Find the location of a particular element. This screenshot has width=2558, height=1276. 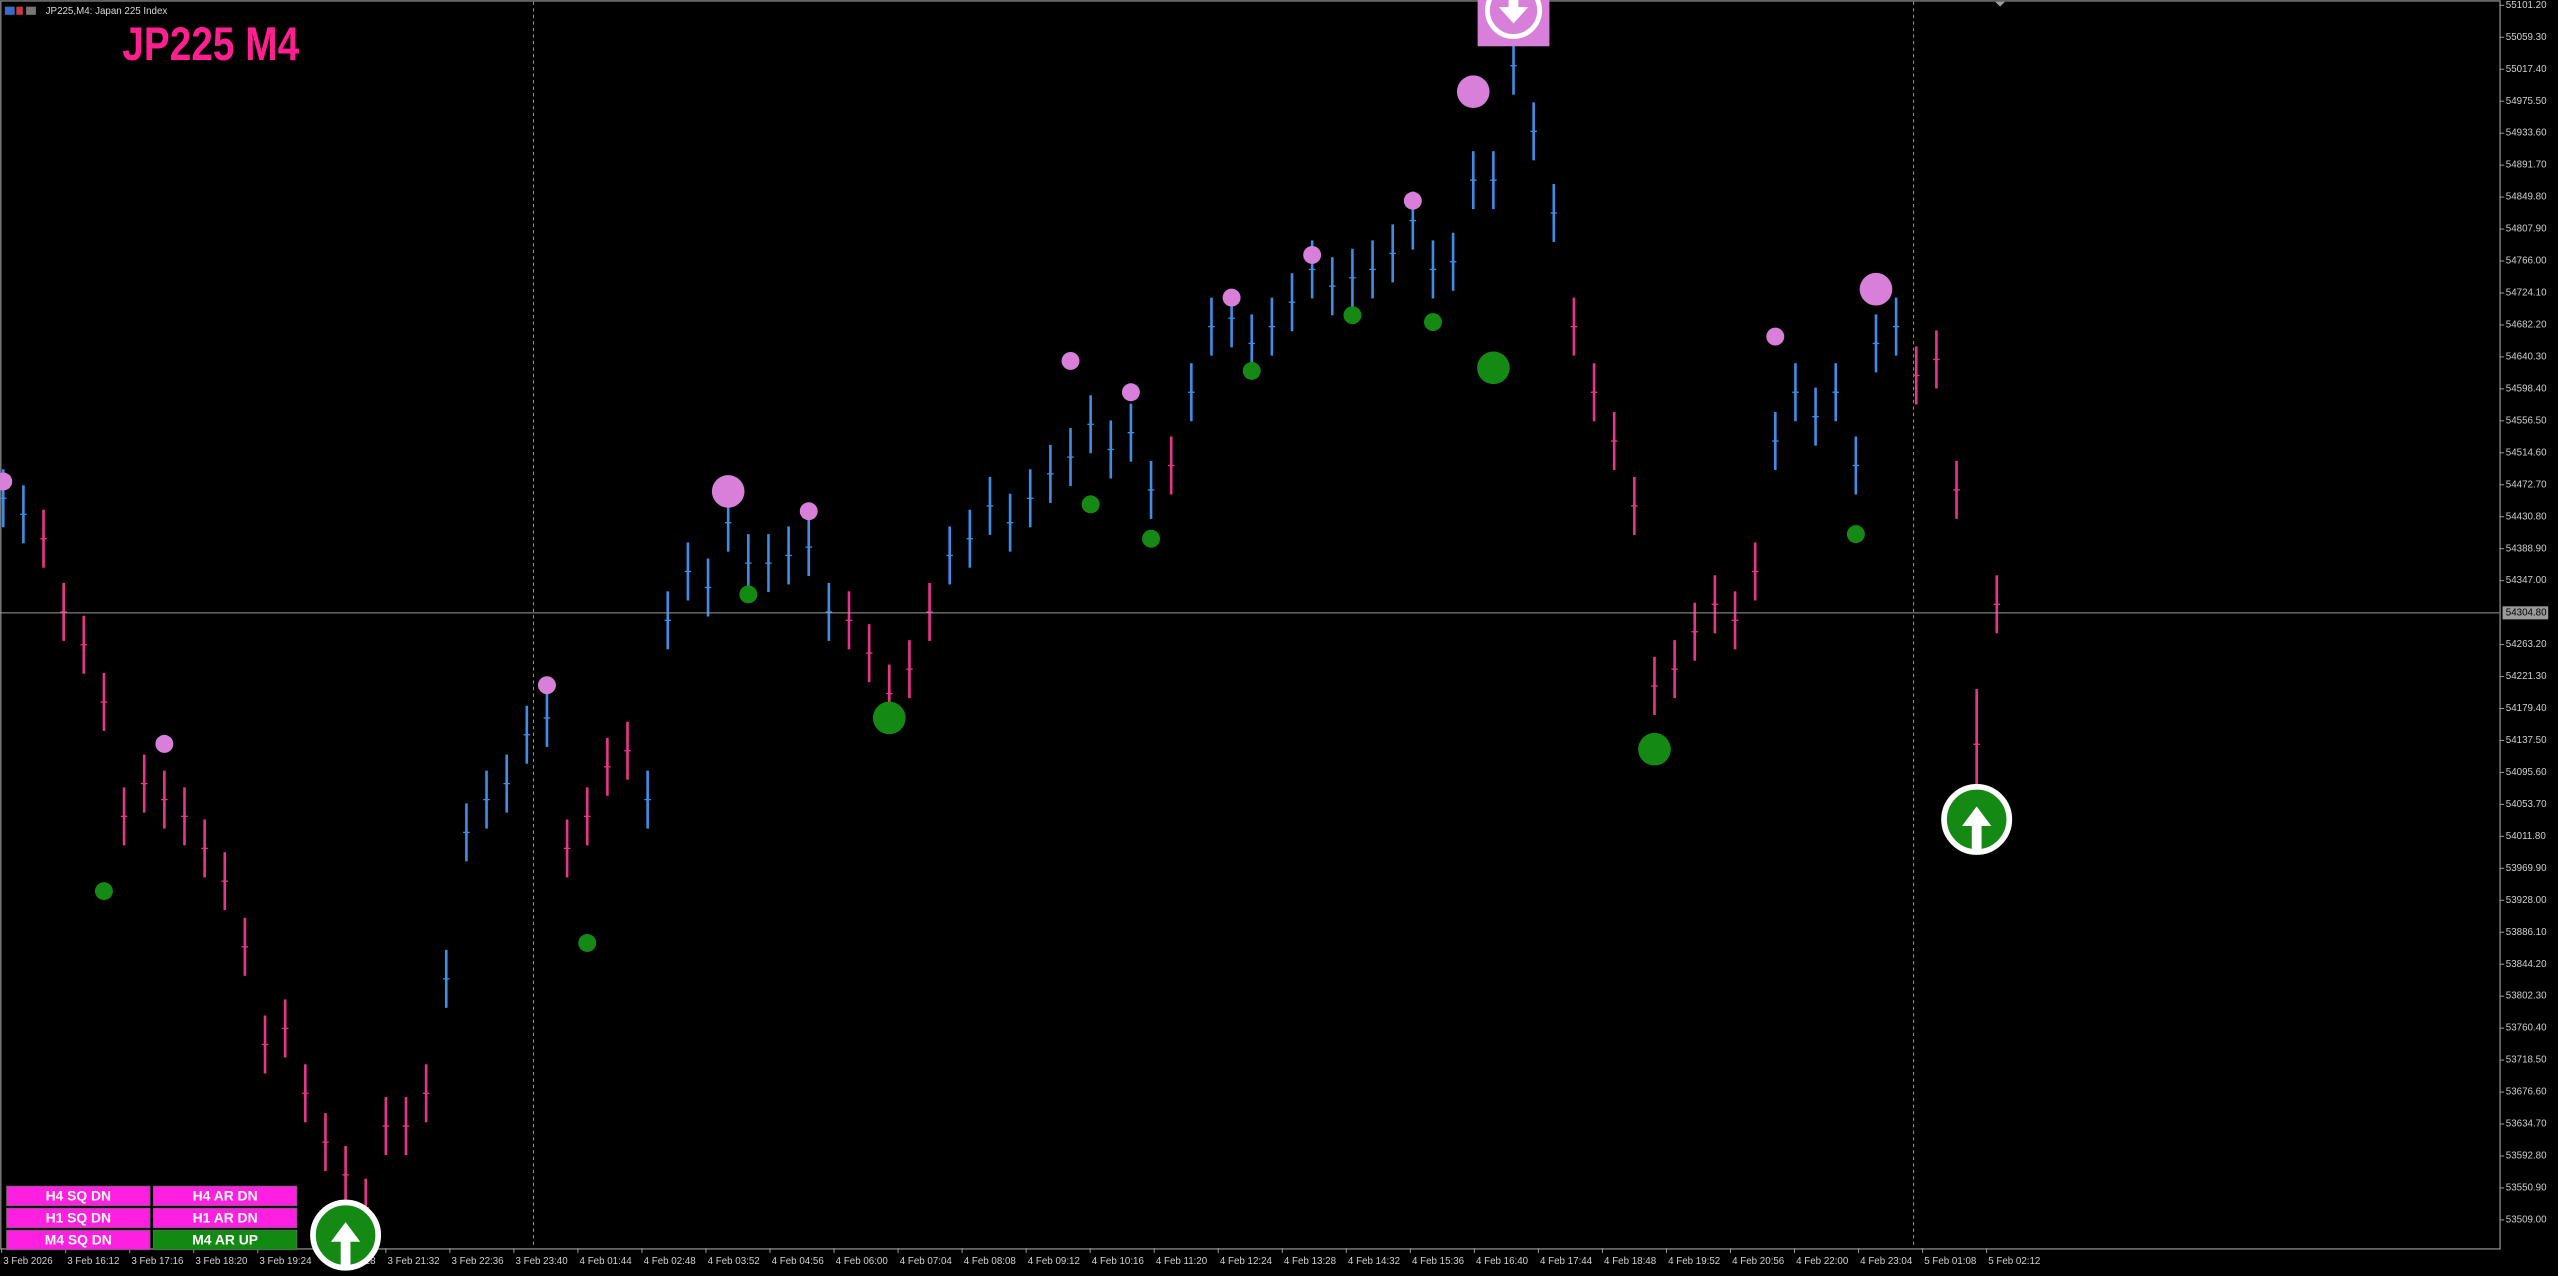

x-tick-label: 4 Feb 04:56 is located at coordinates (798, 1261).